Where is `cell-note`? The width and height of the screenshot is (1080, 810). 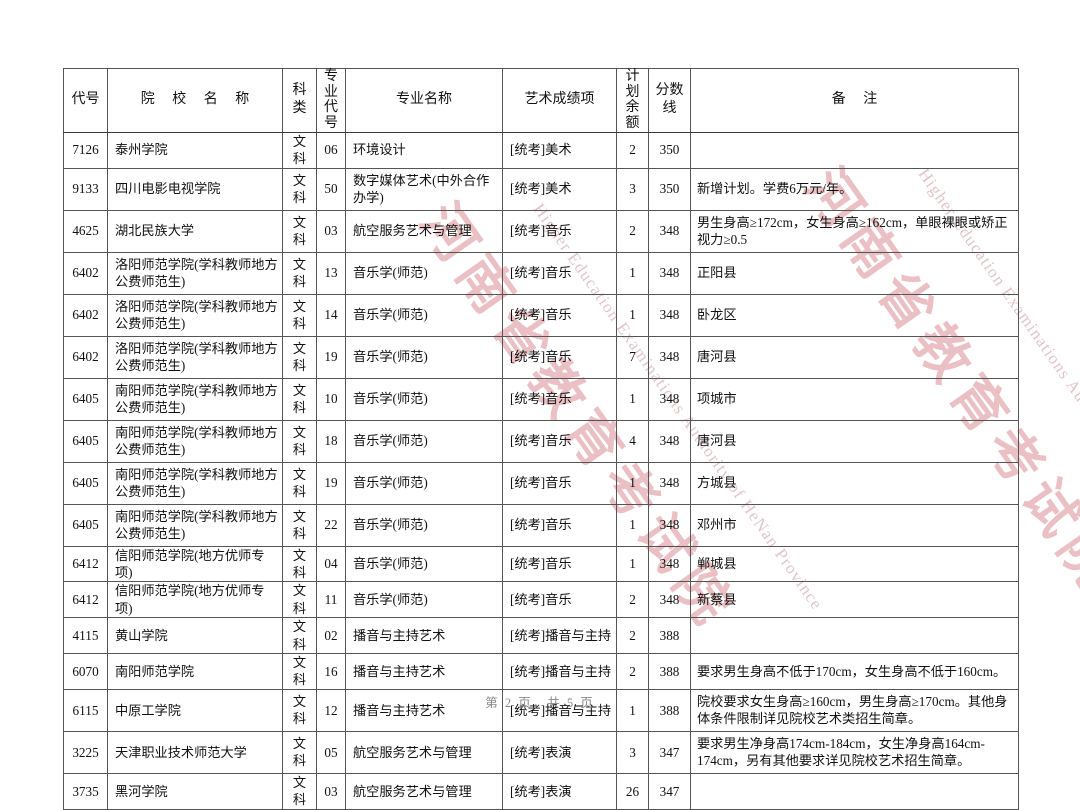 cell-note is located at coordinates (854, 636).